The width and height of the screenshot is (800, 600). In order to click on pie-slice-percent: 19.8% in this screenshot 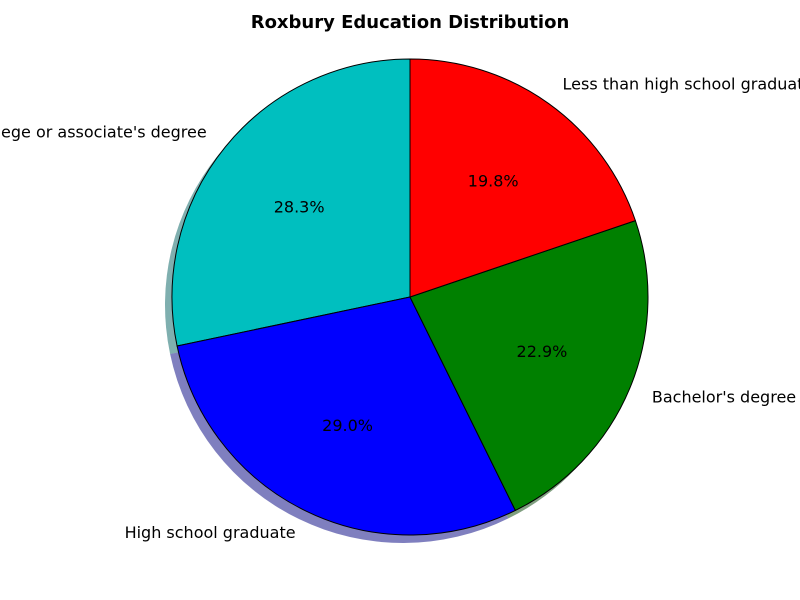, I will do `click(493, 180)`.